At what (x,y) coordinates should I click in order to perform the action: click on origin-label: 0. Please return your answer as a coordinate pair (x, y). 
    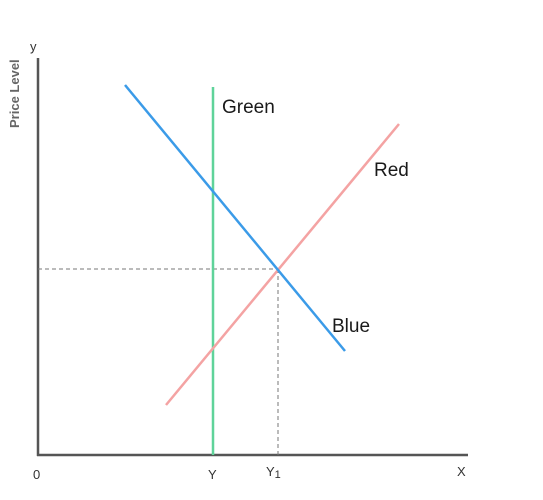
    Looking at the image, I should click on (36, 474).